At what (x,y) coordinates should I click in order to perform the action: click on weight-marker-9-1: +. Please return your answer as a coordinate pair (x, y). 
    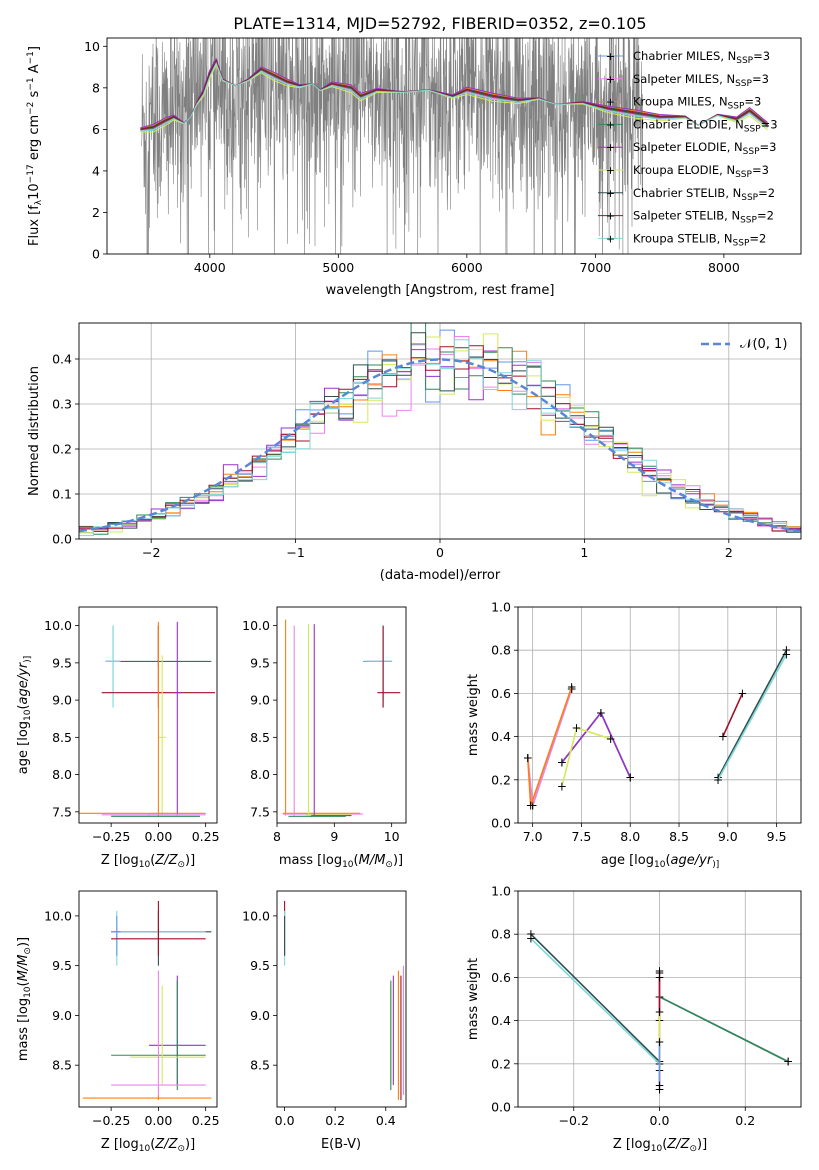
    Looking at the image, I should click on (659, 1085).